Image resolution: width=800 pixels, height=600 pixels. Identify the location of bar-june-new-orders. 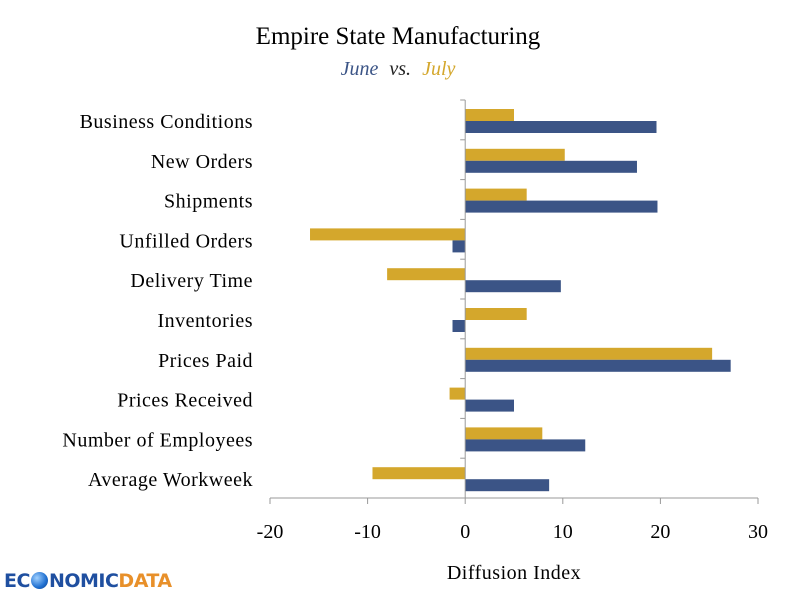
(551, 166).